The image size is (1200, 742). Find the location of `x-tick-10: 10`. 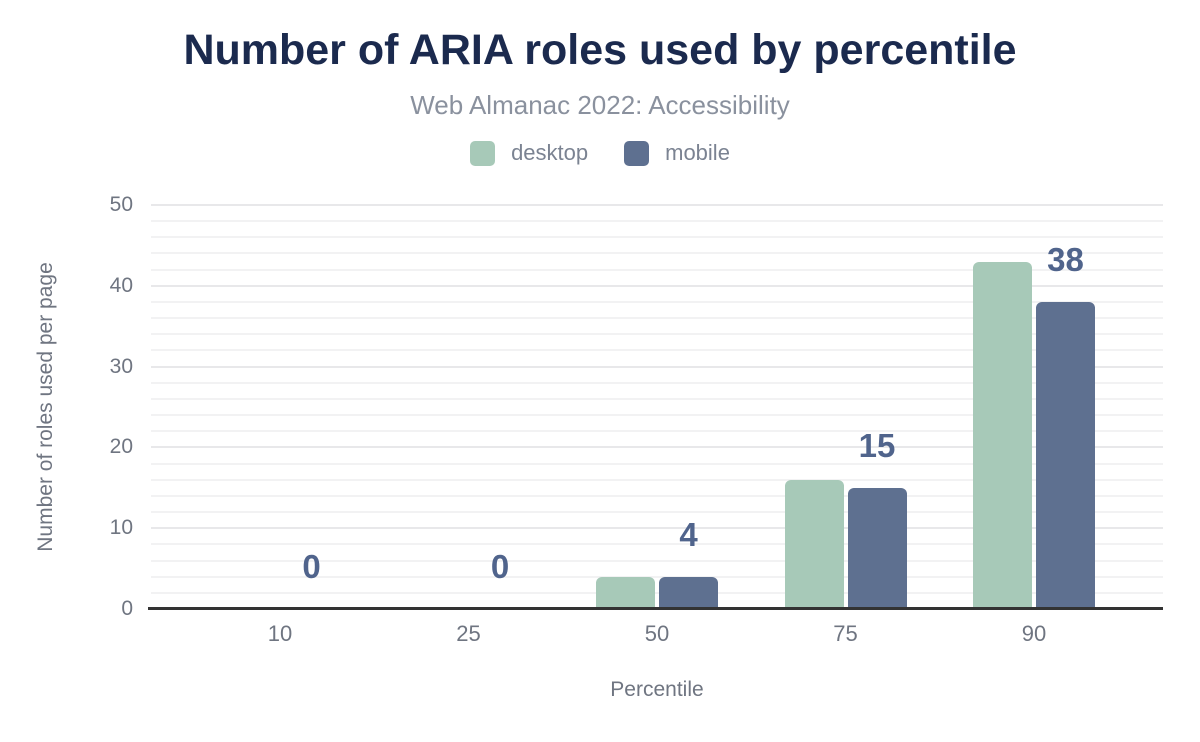

x-tick-10: 10 is located at coordinates (280, 633).